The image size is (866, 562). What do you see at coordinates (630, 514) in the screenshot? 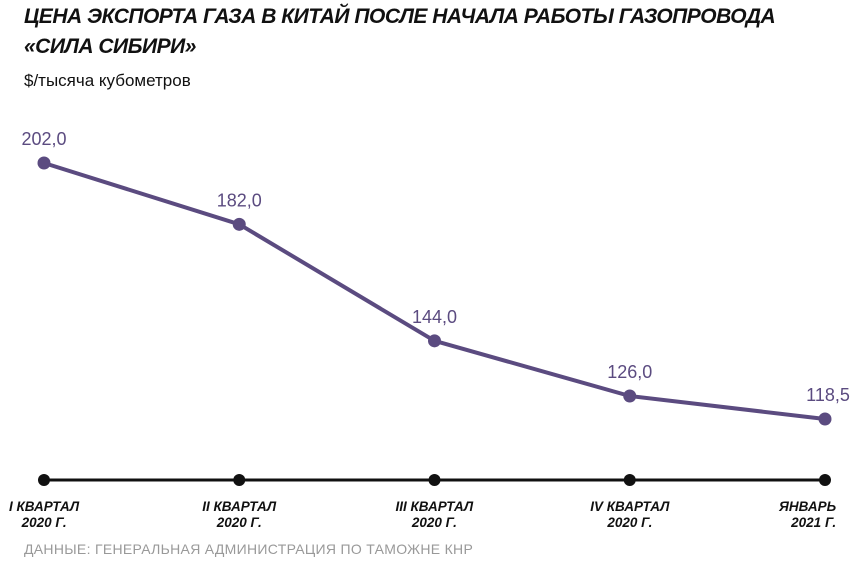
I see `x-tick-label: IV КВАРТАЛ 2020 Г.` at bounding box center [630, 514].